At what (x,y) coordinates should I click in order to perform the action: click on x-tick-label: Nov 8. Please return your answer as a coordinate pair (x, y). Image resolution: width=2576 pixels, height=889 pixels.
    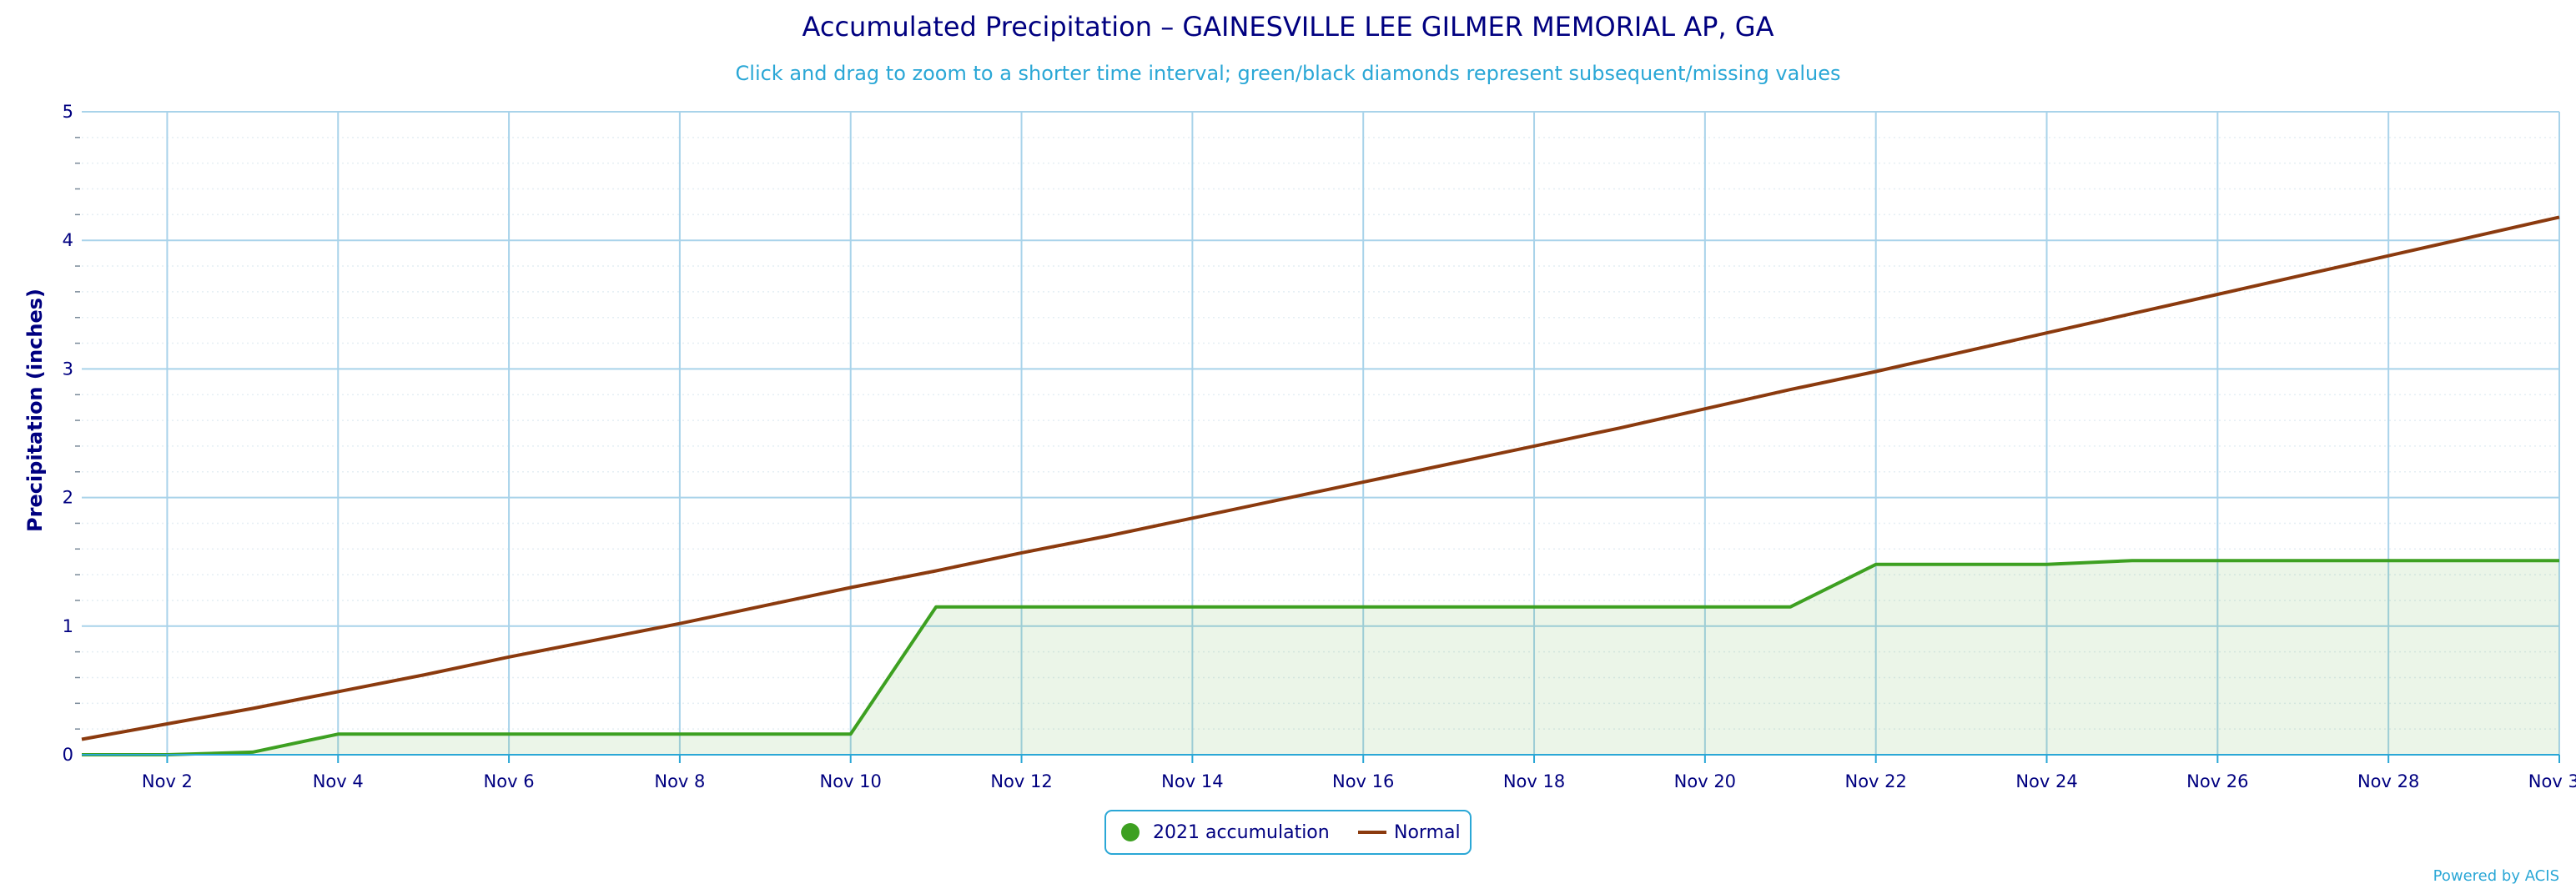
    Looking at the image, I should click on (679, 781).